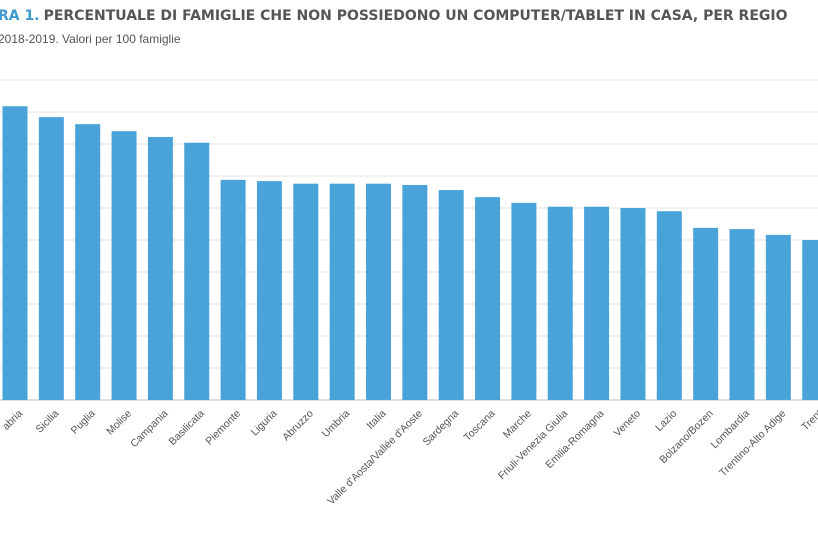 Image resolution: width=818 pixels, height=539 pixels. I want to click on x-tick-label: Veneto, so click(627, 423).